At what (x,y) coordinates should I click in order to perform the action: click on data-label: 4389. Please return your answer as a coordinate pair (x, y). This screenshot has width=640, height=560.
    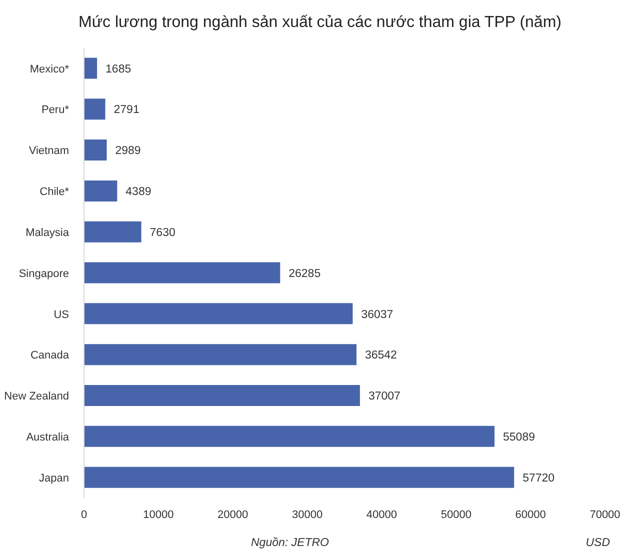
    Looking at the image, I should click on (139, 192).